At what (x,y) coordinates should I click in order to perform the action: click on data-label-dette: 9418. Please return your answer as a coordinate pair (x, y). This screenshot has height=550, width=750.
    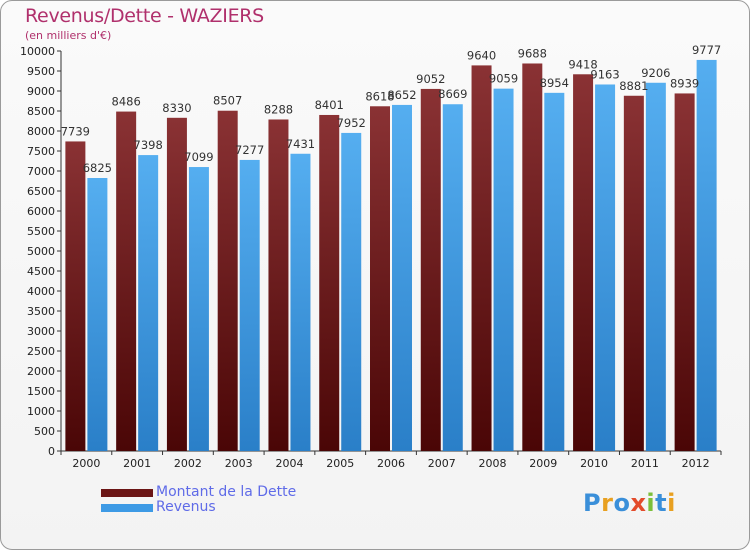
    Looking at the image, I should click on (582, 64).